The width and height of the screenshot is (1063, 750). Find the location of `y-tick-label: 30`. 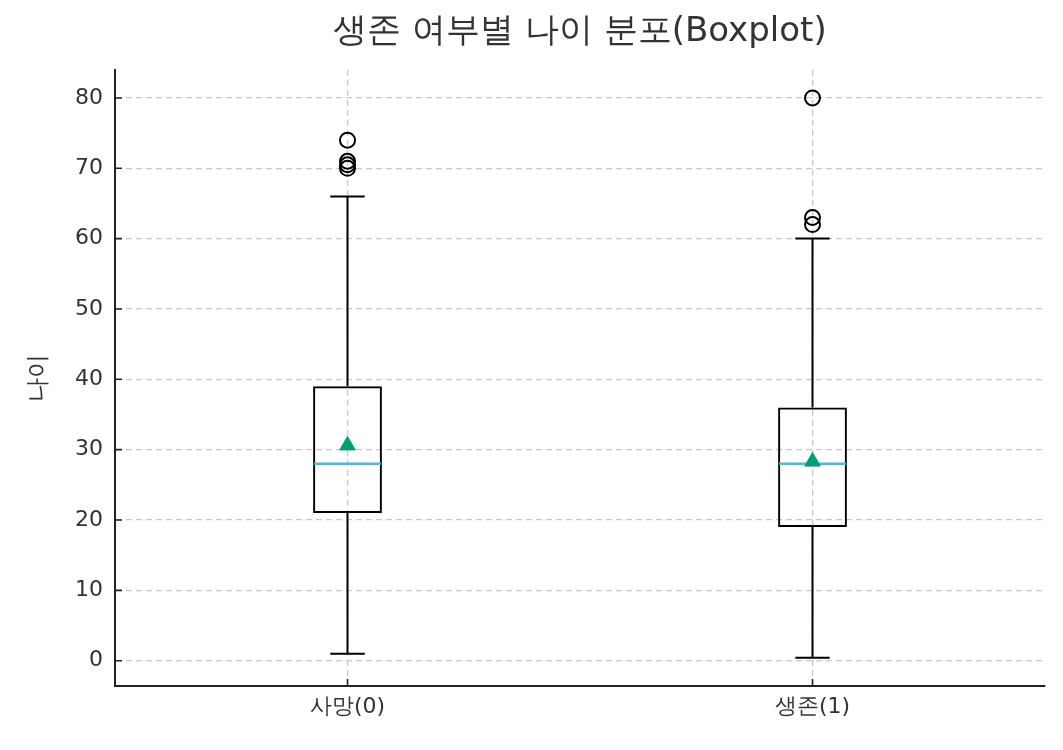

y-tick-label: 30 is located at coordinates (89, 448).